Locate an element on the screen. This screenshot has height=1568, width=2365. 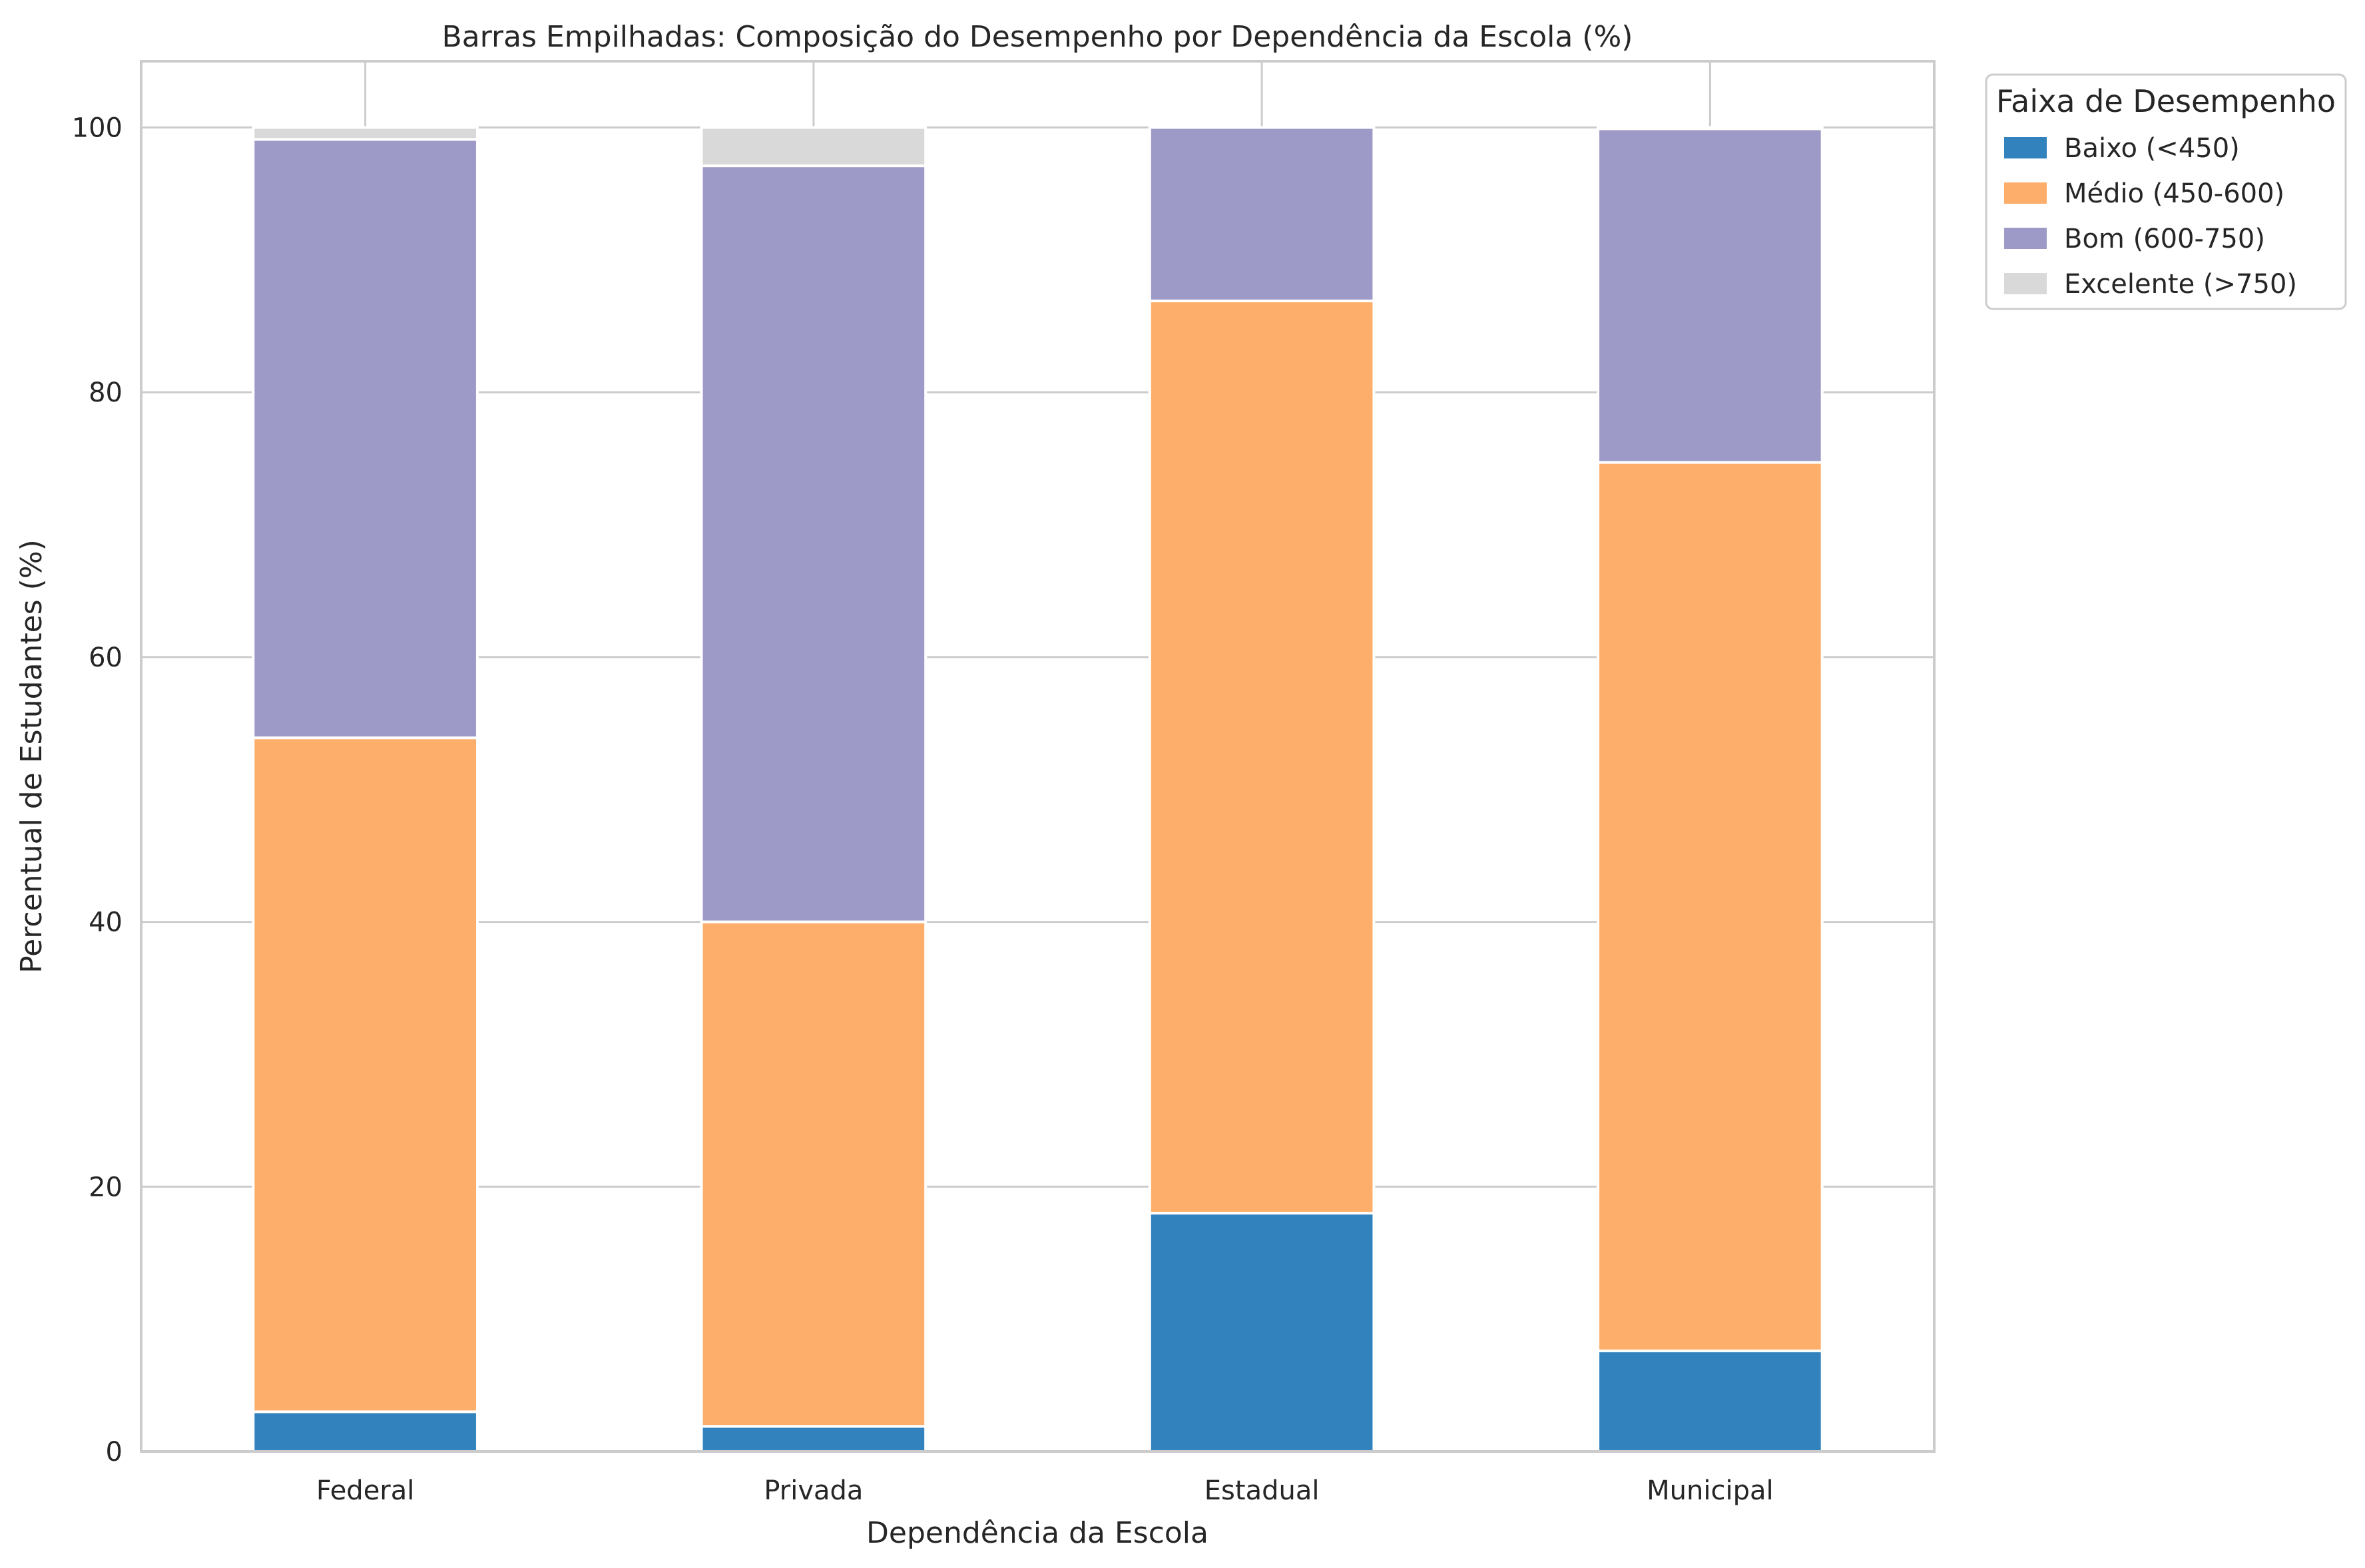
y-tick-label: 20 is located at coordinates (106, 1187).